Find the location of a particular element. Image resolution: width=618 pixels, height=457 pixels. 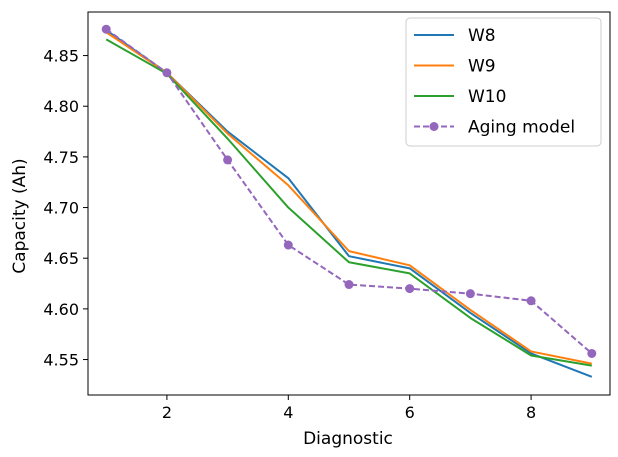

y-tick-label: 4.65 is located at coordinates (61, 258).